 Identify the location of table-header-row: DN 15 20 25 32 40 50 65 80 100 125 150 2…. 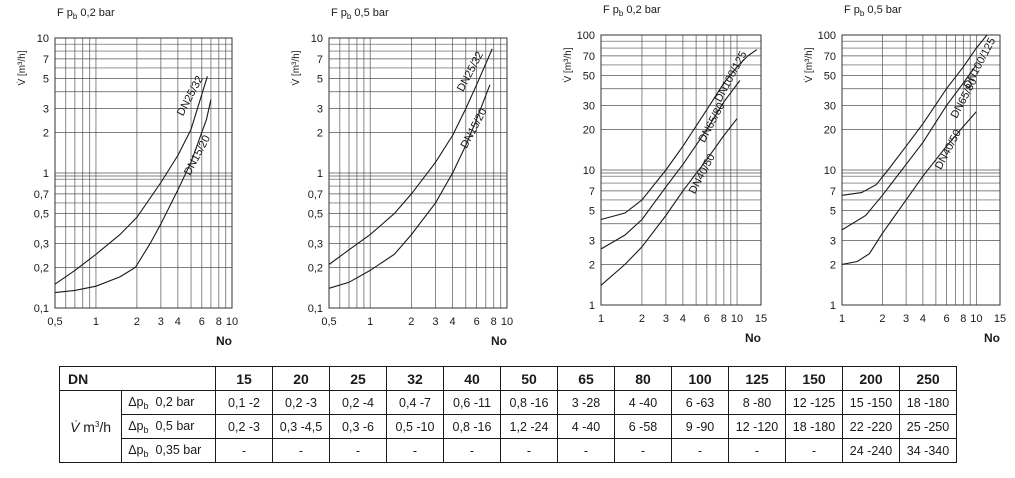
(508, 378).